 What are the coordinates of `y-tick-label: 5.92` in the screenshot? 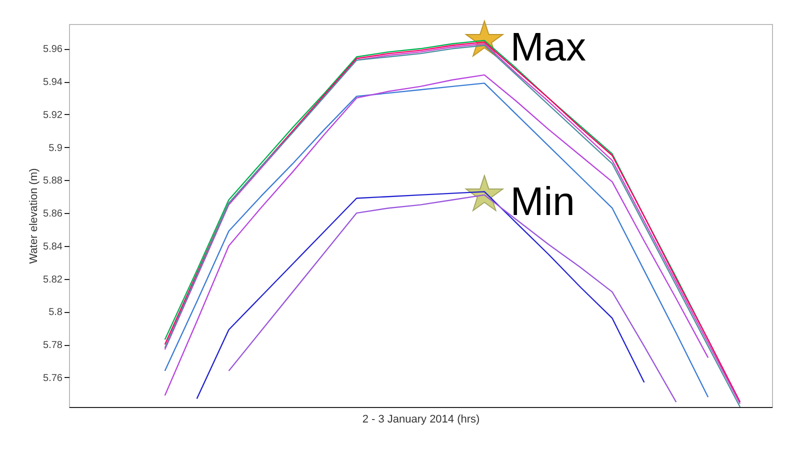 It's located at (53, 115).